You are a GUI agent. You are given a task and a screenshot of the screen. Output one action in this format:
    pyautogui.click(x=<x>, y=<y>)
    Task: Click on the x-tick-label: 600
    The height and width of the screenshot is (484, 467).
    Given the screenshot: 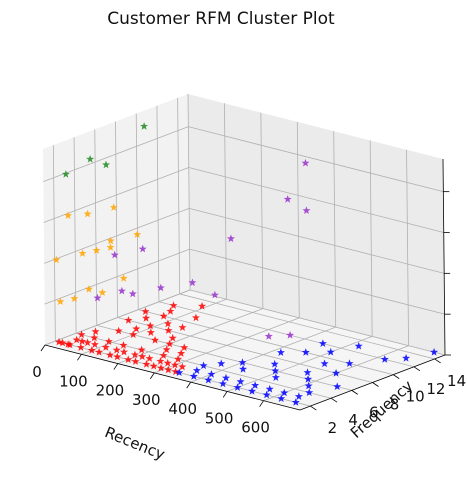 What is the action you would take?
    pyautogui.click(x=255, y=428)
    